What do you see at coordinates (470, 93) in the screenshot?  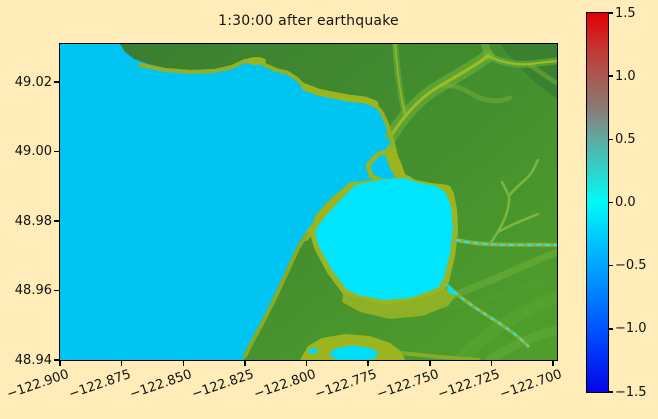 I see `river-valleys` at bounding box center [470, 93].